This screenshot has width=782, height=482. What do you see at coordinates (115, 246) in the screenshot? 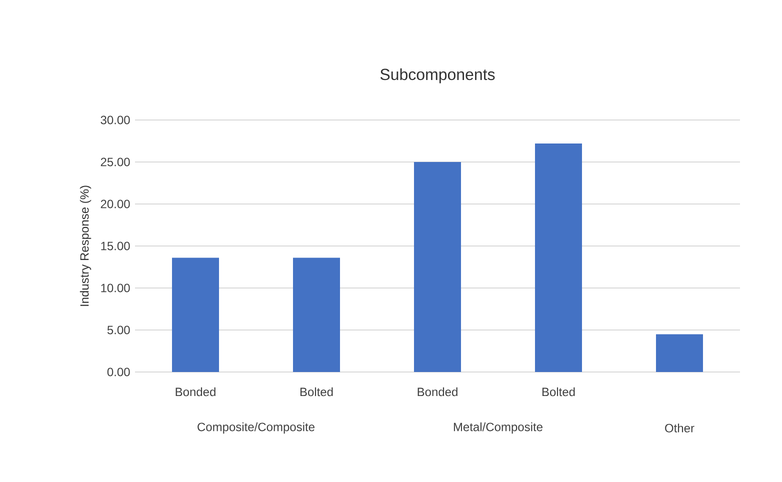
I see `y-tick-label: 15.00` at bounding box center [115, 246].